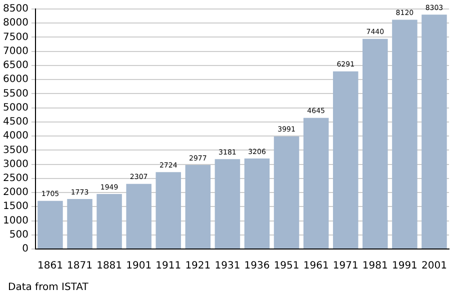 The image size is (455, 303). What do you see at coordinates (15, 23) in the screenshot?
I see `y-tick-label: 8000` at bounding box center [15, 23].